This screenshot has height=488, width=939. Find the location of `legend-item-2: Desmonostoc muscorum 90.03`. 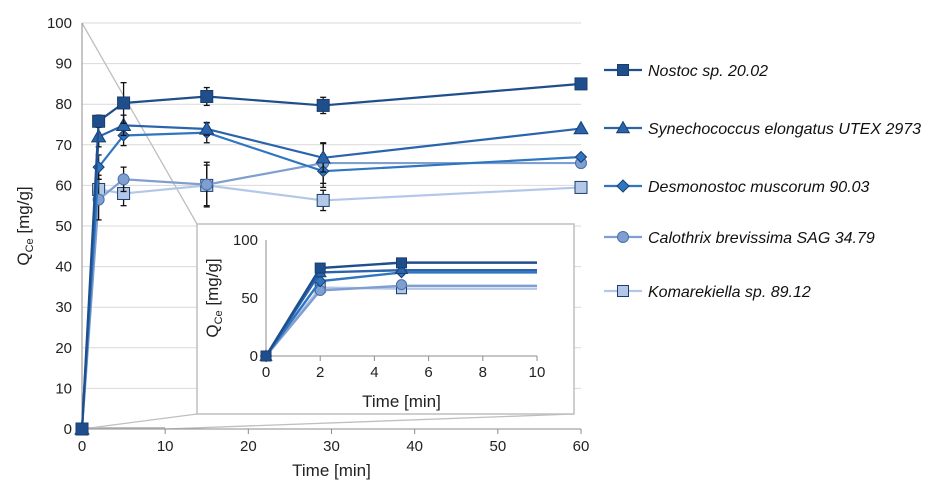

legend-item-2: Desmonostoc muscorum 90.03 is located at coordinates (737, 187).